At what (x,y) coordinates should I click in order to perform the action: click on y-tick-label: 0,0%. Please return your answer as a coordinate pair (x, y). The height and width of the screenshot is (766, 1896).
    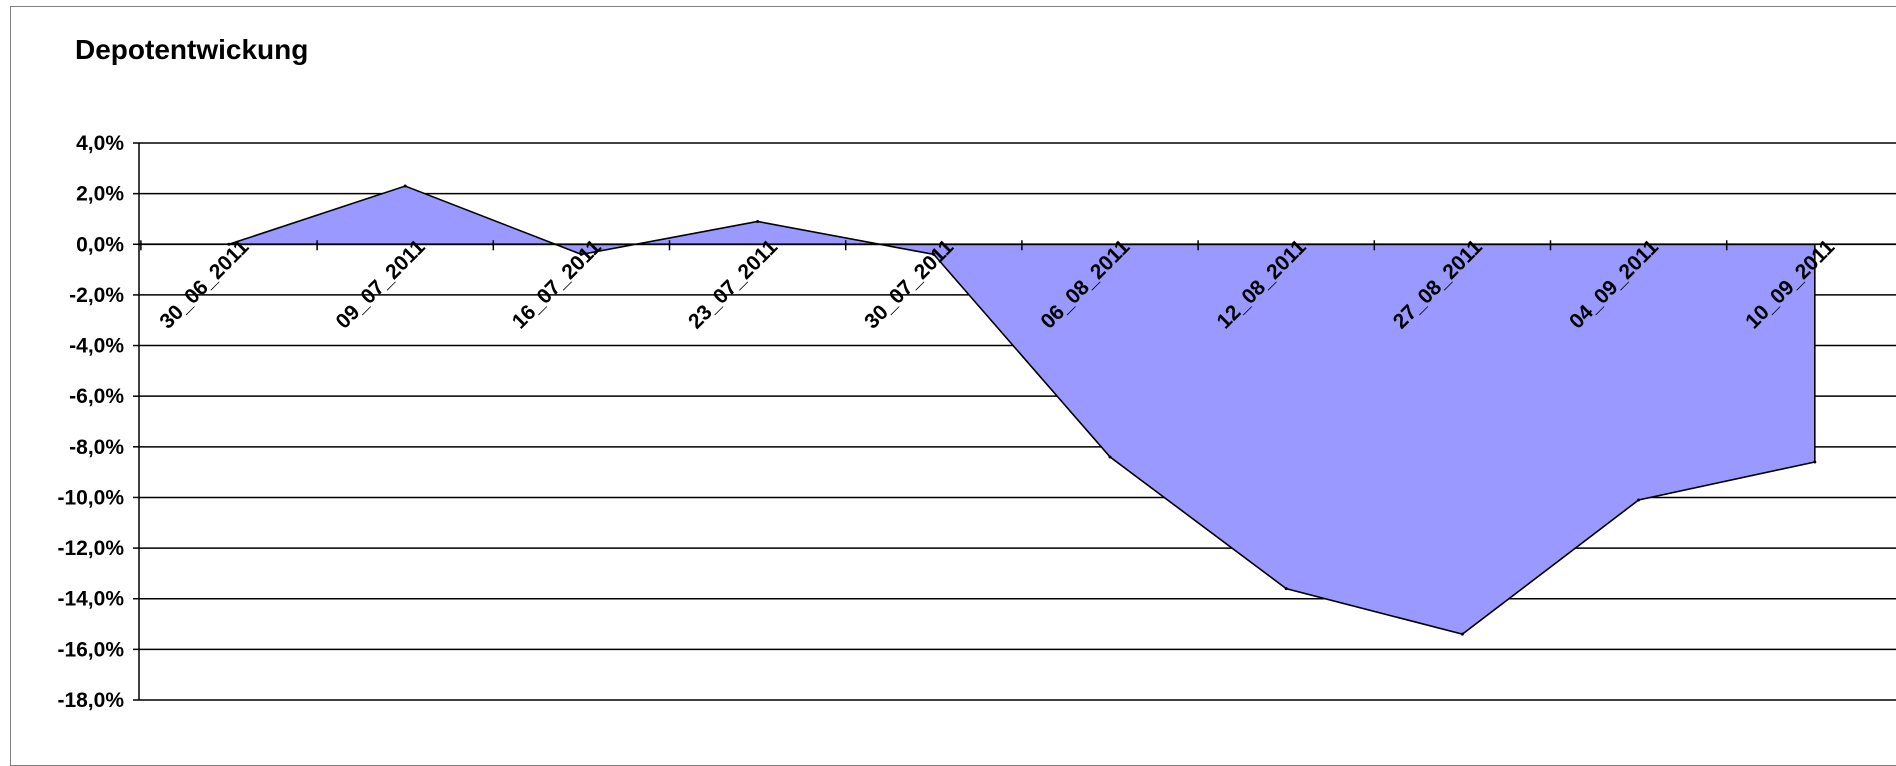
    Looking at the image, I should click on (100, 244).